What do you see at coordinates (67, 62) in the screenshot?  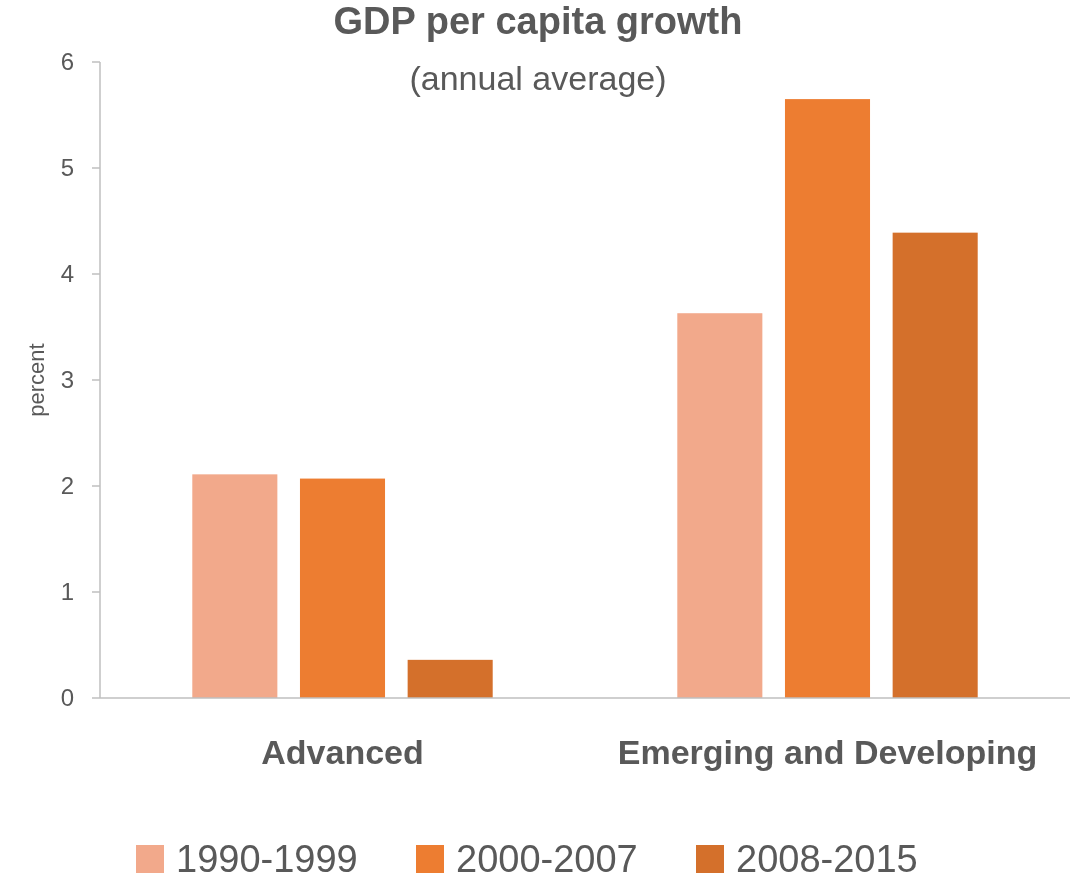 I see `y-tick-label: 6` at bounding box center [67, 62].